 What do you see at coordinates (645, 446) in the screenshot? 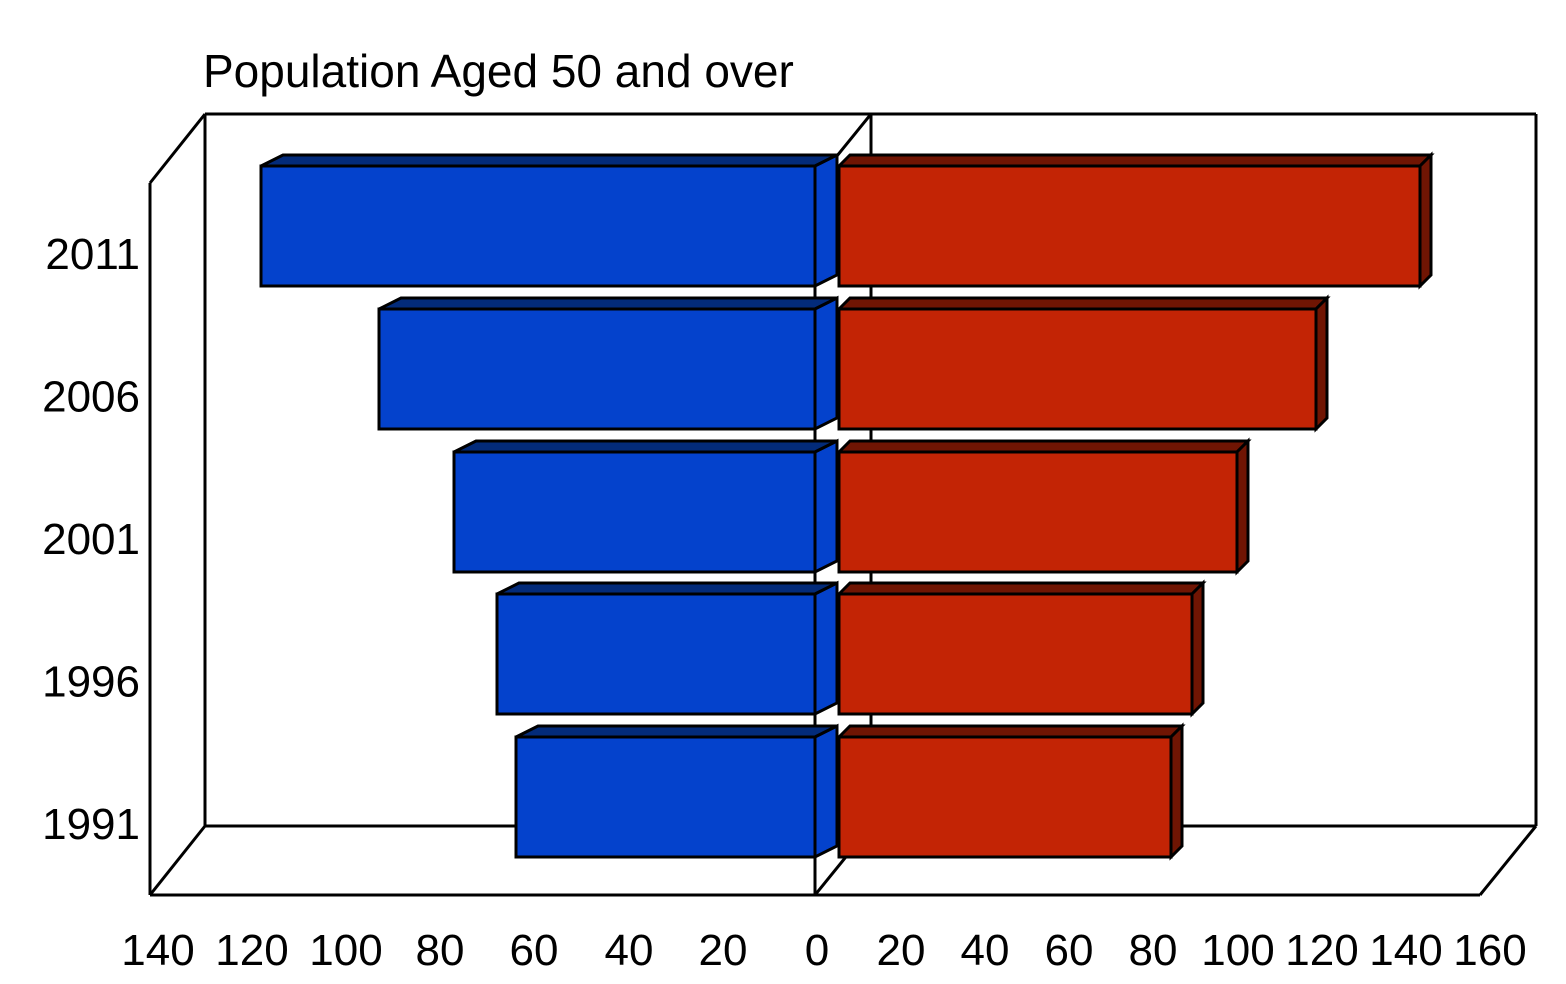
I see `bar-left-2001-top` at bounding box center [645, 446].